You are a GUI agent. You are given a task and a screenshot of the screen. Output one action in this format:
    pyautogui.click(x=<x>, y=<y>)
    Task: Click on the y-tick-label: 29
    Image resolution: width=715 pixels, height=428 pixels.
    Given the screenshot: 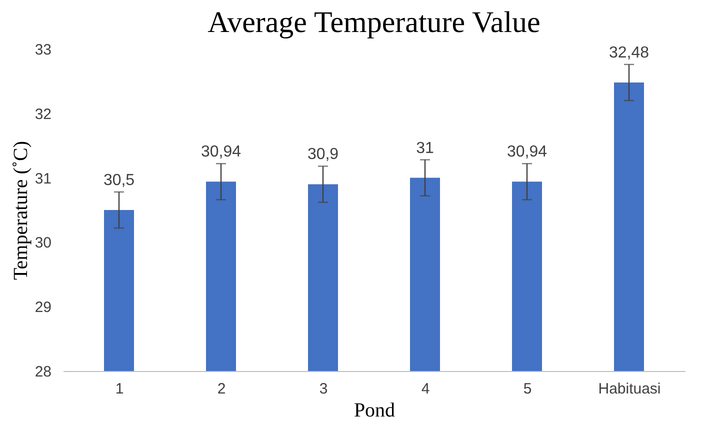 What is the action you would take?
    pyautogui.click(x=43, y=307)
    